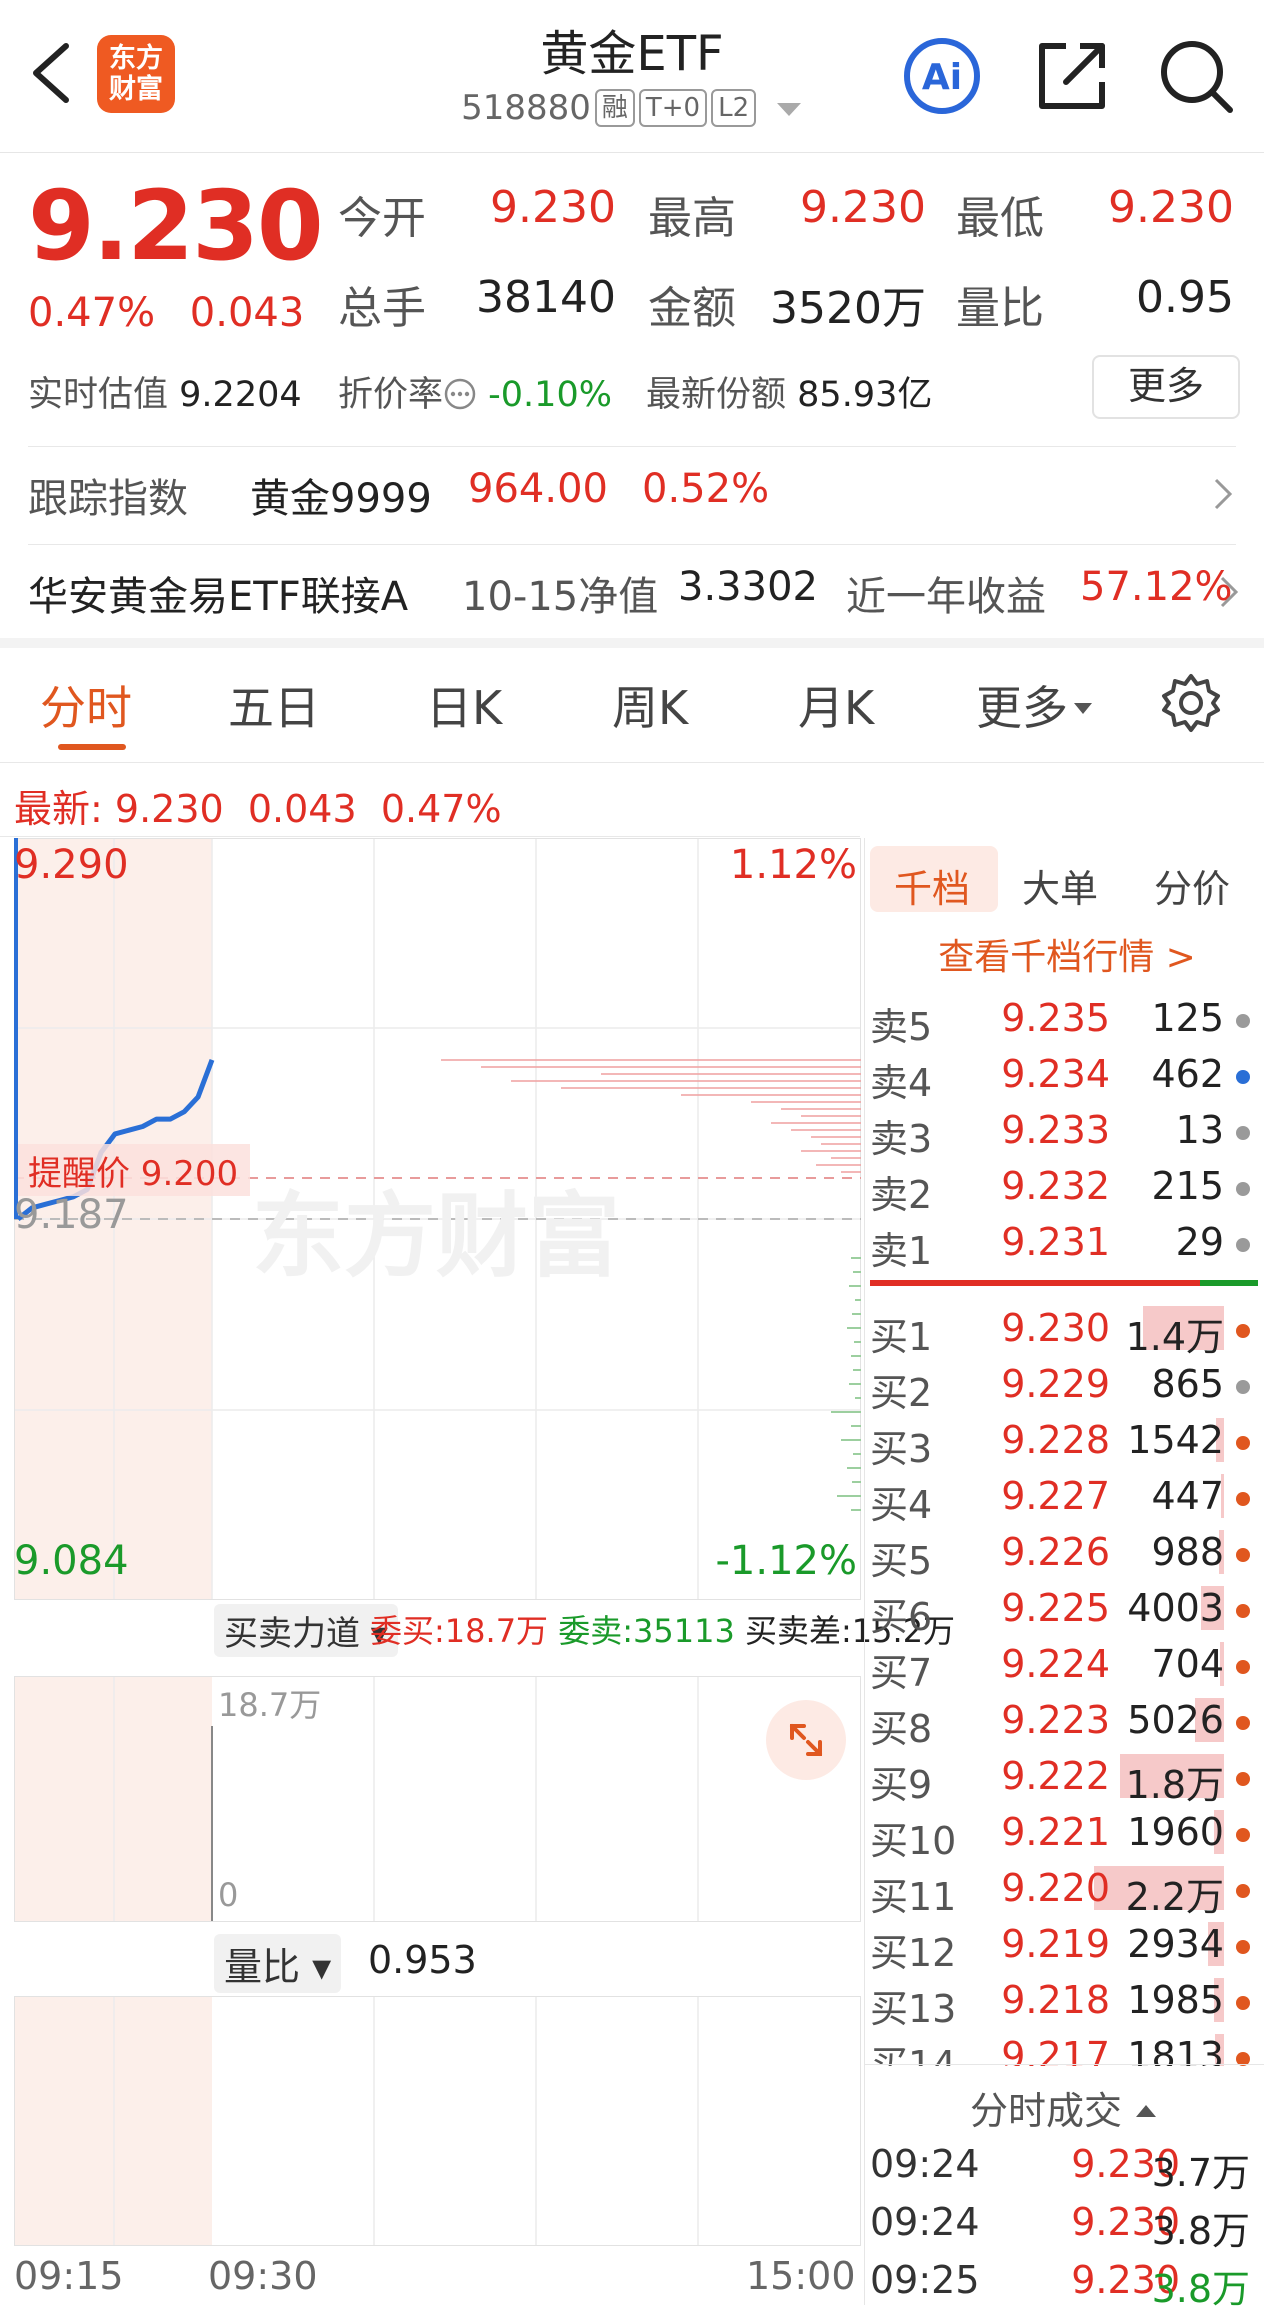 This screenshot has width=1264, height=2313. What do you see at coordinates (1175, 1608) in the screenshot?
I see `level-volume: 4003` at bounding box center [1175, 1608].